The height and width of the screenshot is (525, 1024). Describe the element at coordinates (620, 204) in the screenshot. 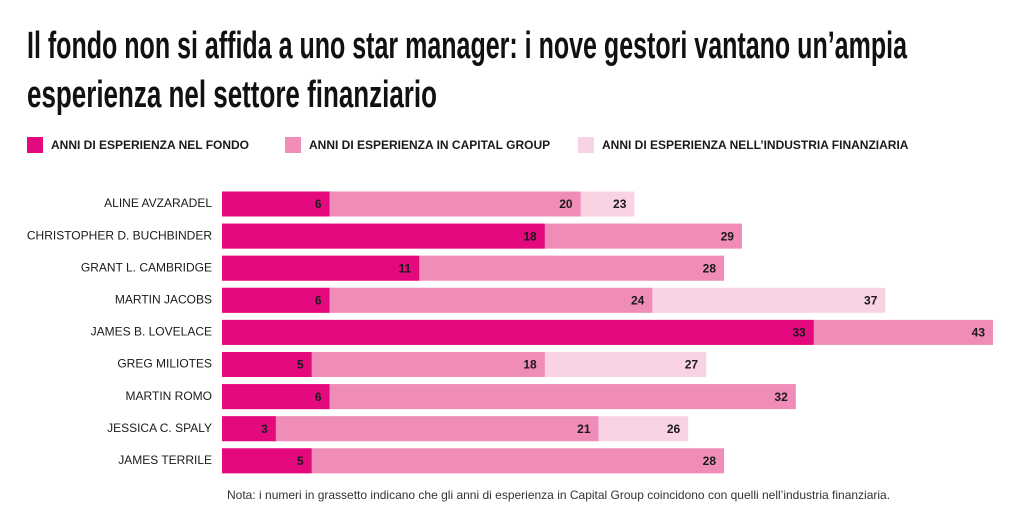

I see `value-label: 23` at that location.